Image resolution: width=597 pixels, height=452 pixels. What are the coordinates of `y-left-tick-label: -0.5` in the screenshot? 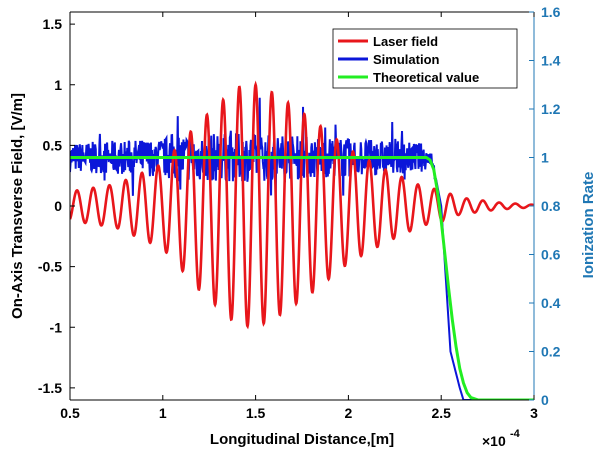 It's located at (50, 267).